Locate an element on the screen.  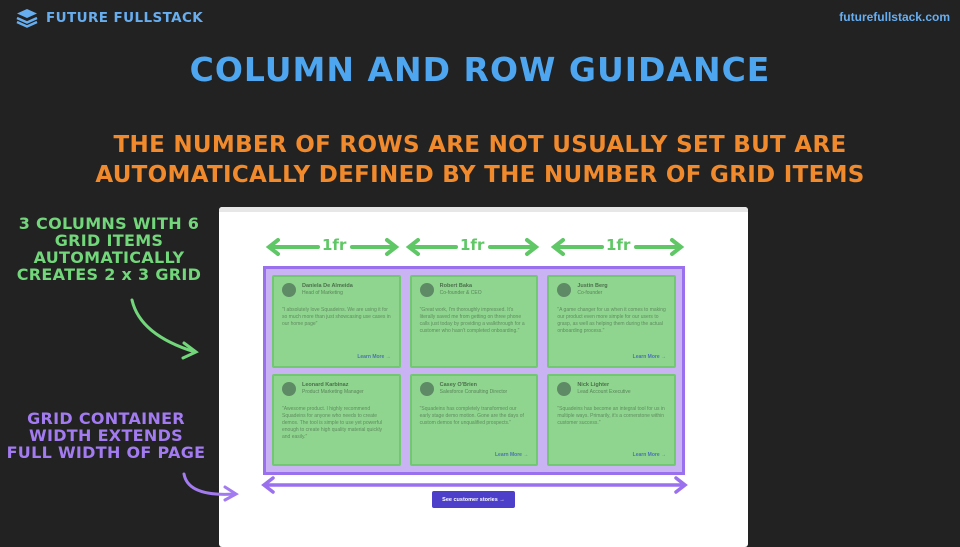
card-name: Justin Berg is located at coordinates (592, 286).